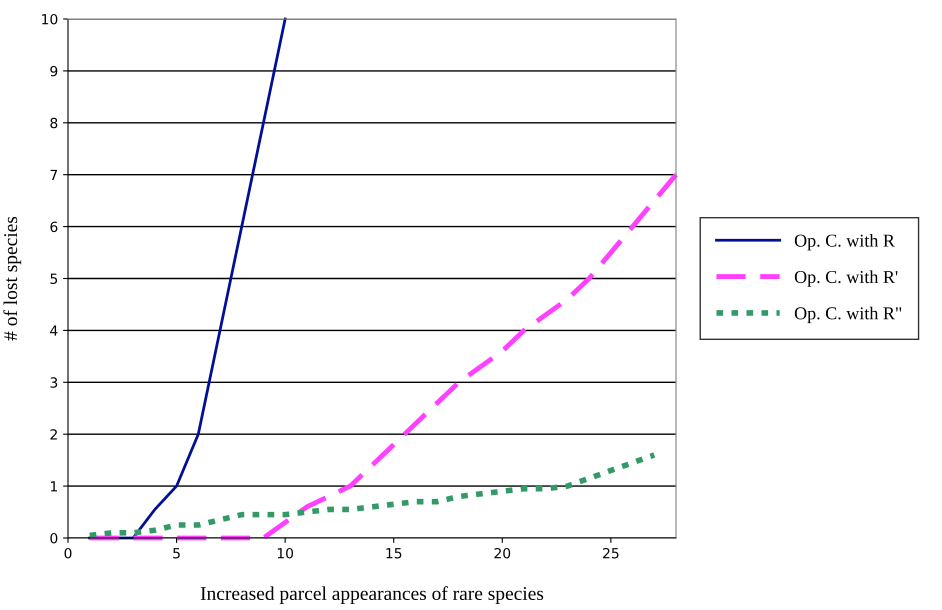 The height and width of the screenshot is (610, 942). Describe the element at coordinates (54, 382) in the screenshot. I see `y-tick-label: 3` at that location.